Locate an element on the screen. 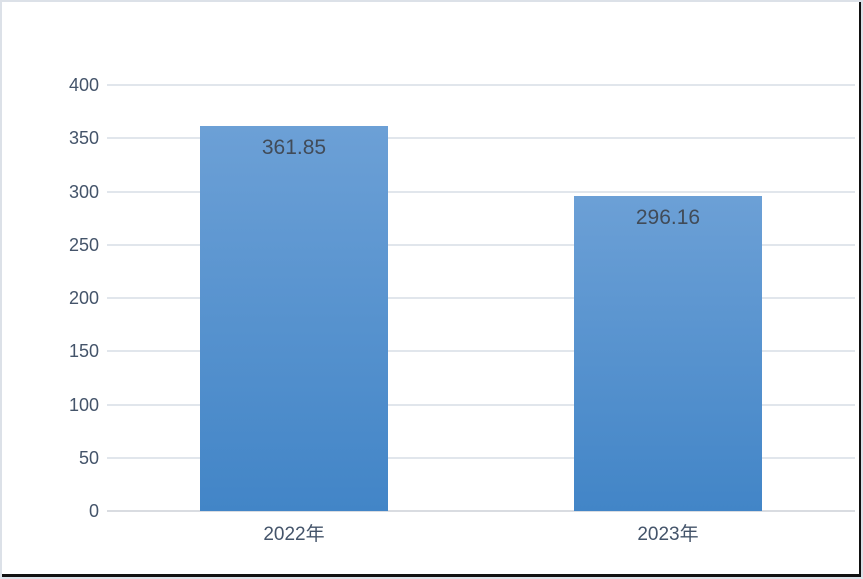 This screenshot has width=863, height=579. category-label-2023年: 2023年 is located at coordinates (668, 534).